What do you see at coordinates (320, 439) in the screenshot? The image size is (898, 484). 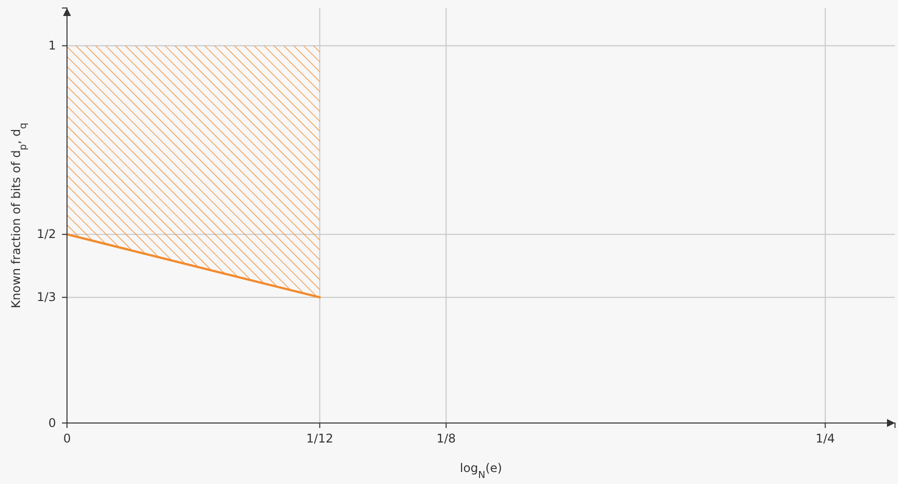 I see `x-tick-label: 1/12` at bounding box center [320, 439].